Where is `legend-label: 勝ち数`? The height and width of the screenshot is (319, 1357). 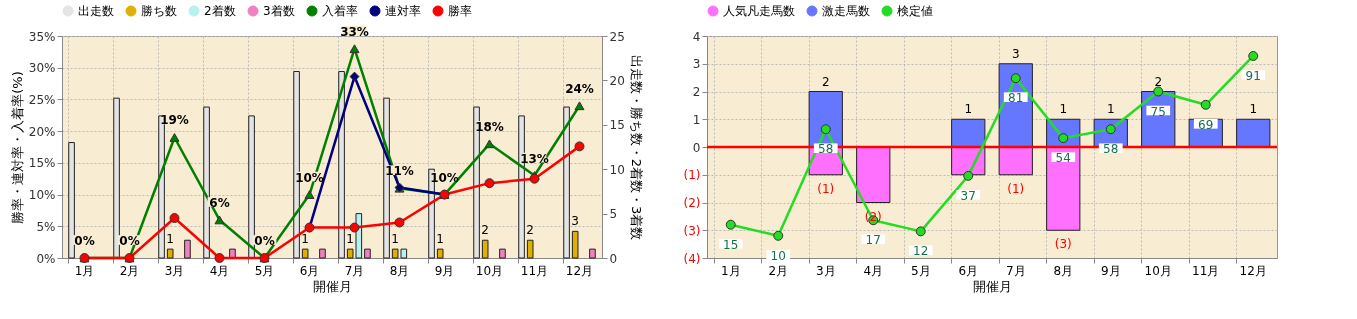 legend-label: 勝ち数 is located at coordinates (159, 11).